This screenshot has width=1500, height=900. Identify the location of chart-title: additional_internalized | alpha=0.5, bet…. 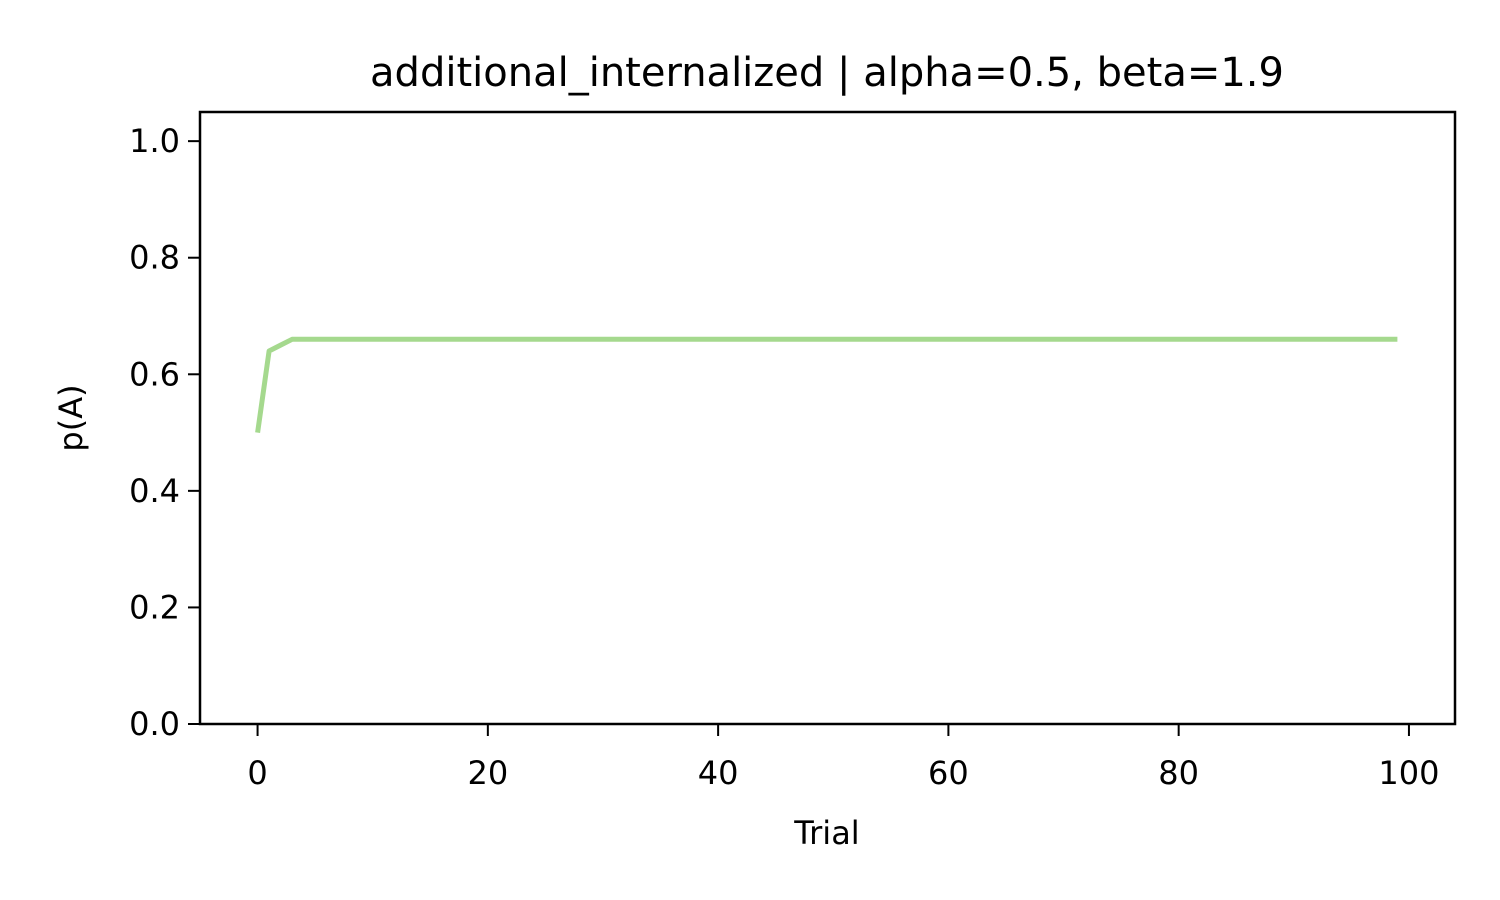
(827, 73).